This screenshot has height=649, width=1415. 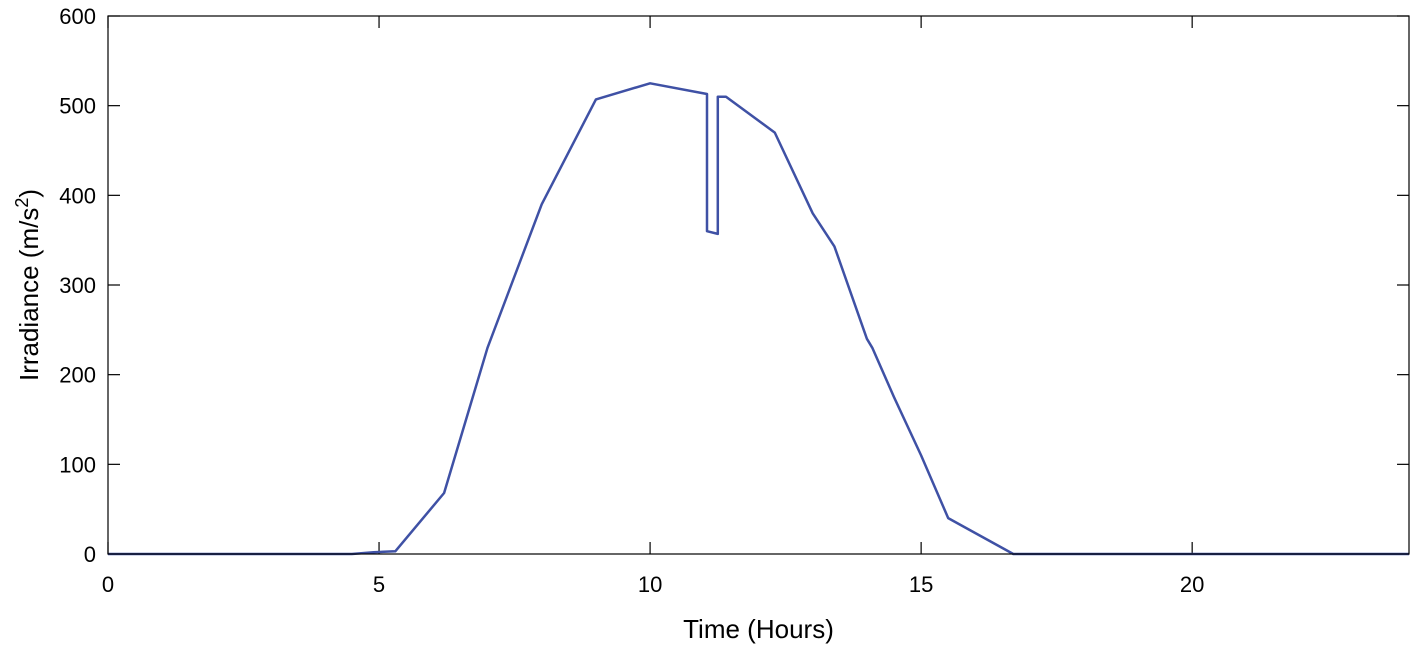 I want to click on y-axis-label-superscript: 2, so click(x=22, y=203).